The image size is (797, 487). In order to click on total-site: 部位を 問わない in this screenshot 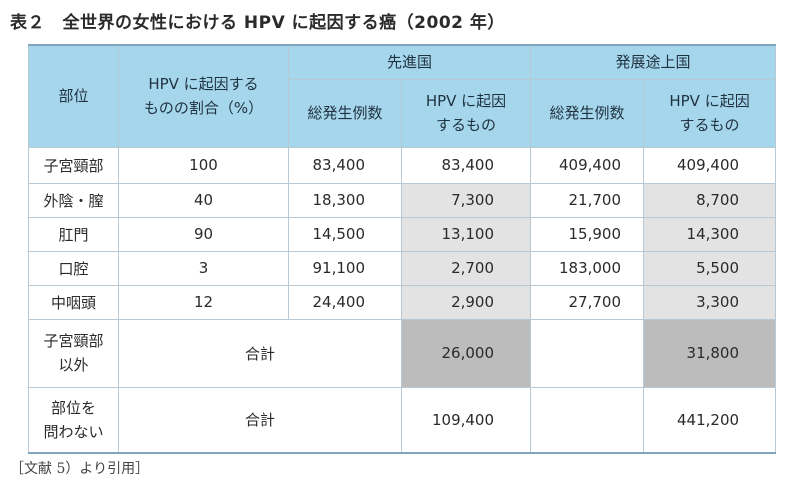, I will do `click(73, 420)`.